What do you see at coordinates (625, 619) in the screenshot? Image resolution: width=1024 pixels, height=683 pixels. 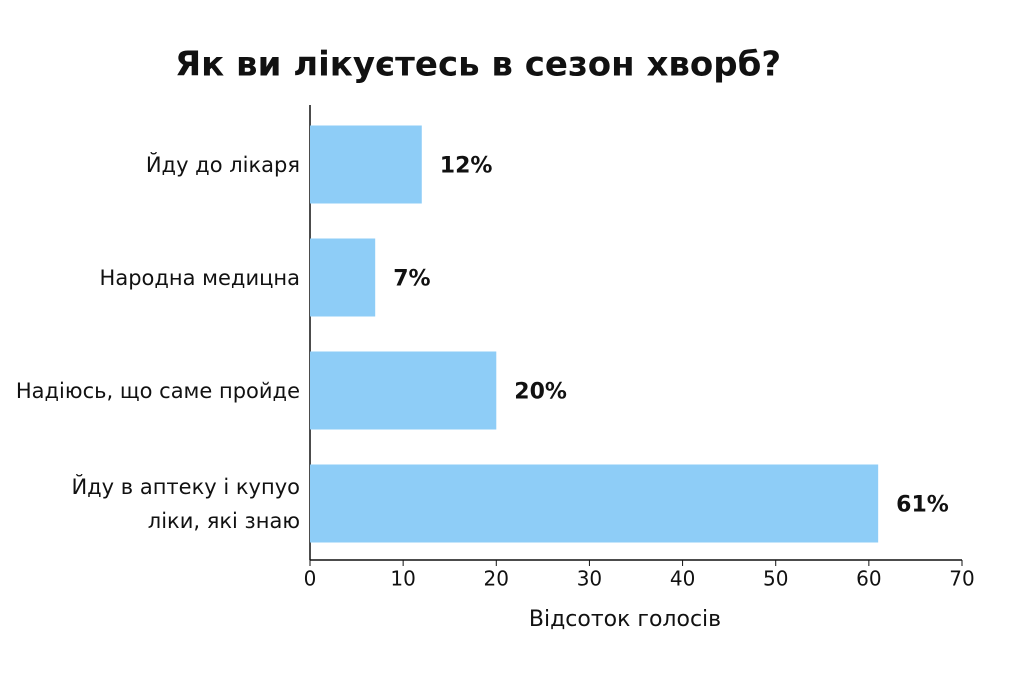 I see `x-axis-label: Відсоток голосів` at bounding box center [625, 619].